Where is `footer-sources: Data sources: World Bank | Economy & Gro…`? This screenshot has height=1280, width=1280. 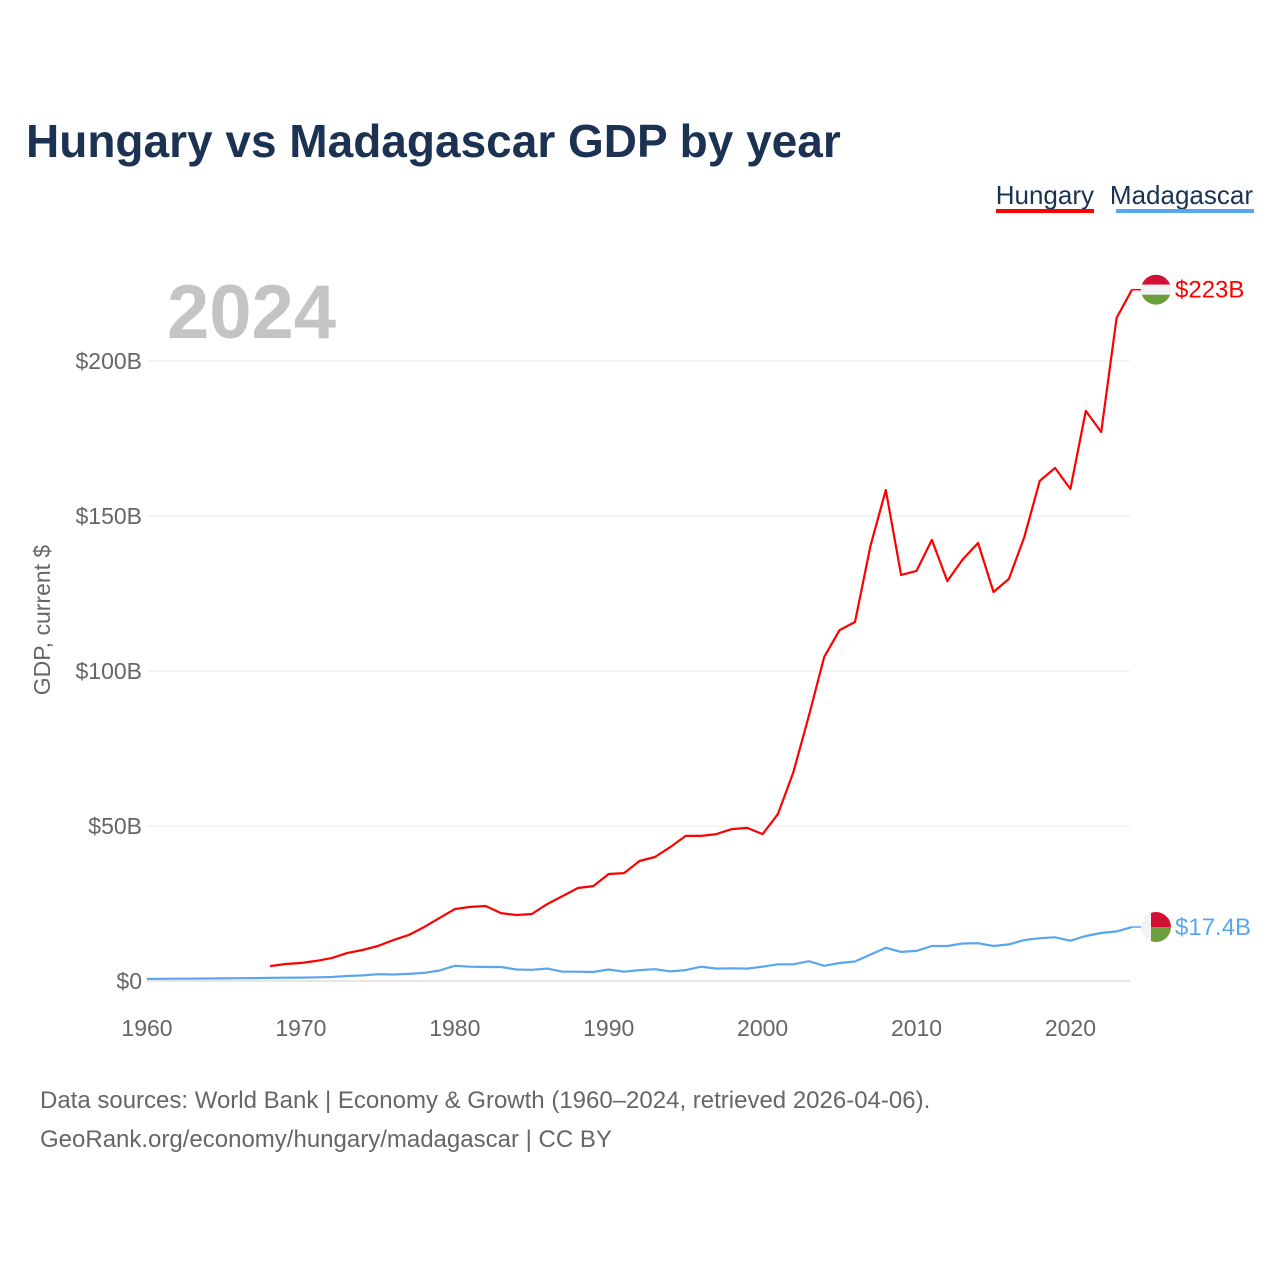
footer-sources: Data sources: World Bank | Economy & Gro… is located at coordinates (485, 1100).